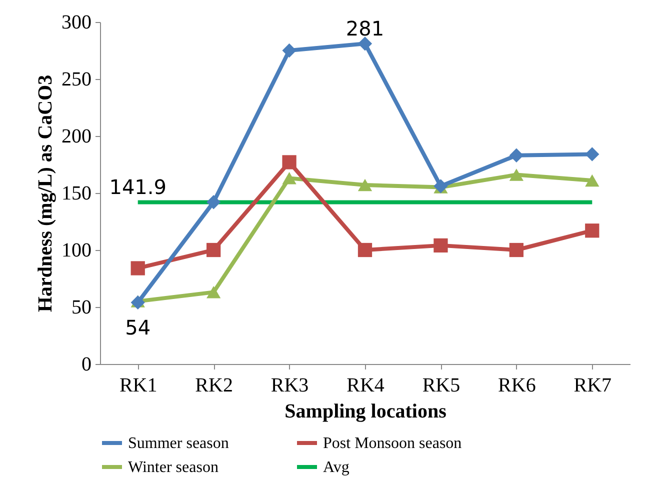  I want to click on y-tick-label: 250, so click(77, 79).